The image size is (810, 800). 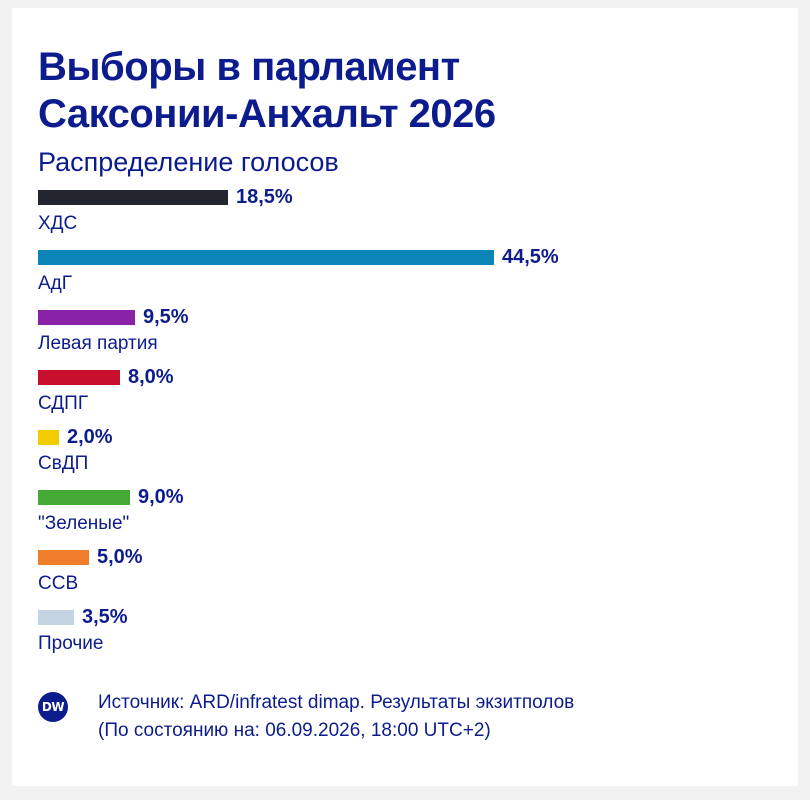 I want to click on category-label: ССВ, so click(x=58, y=583).